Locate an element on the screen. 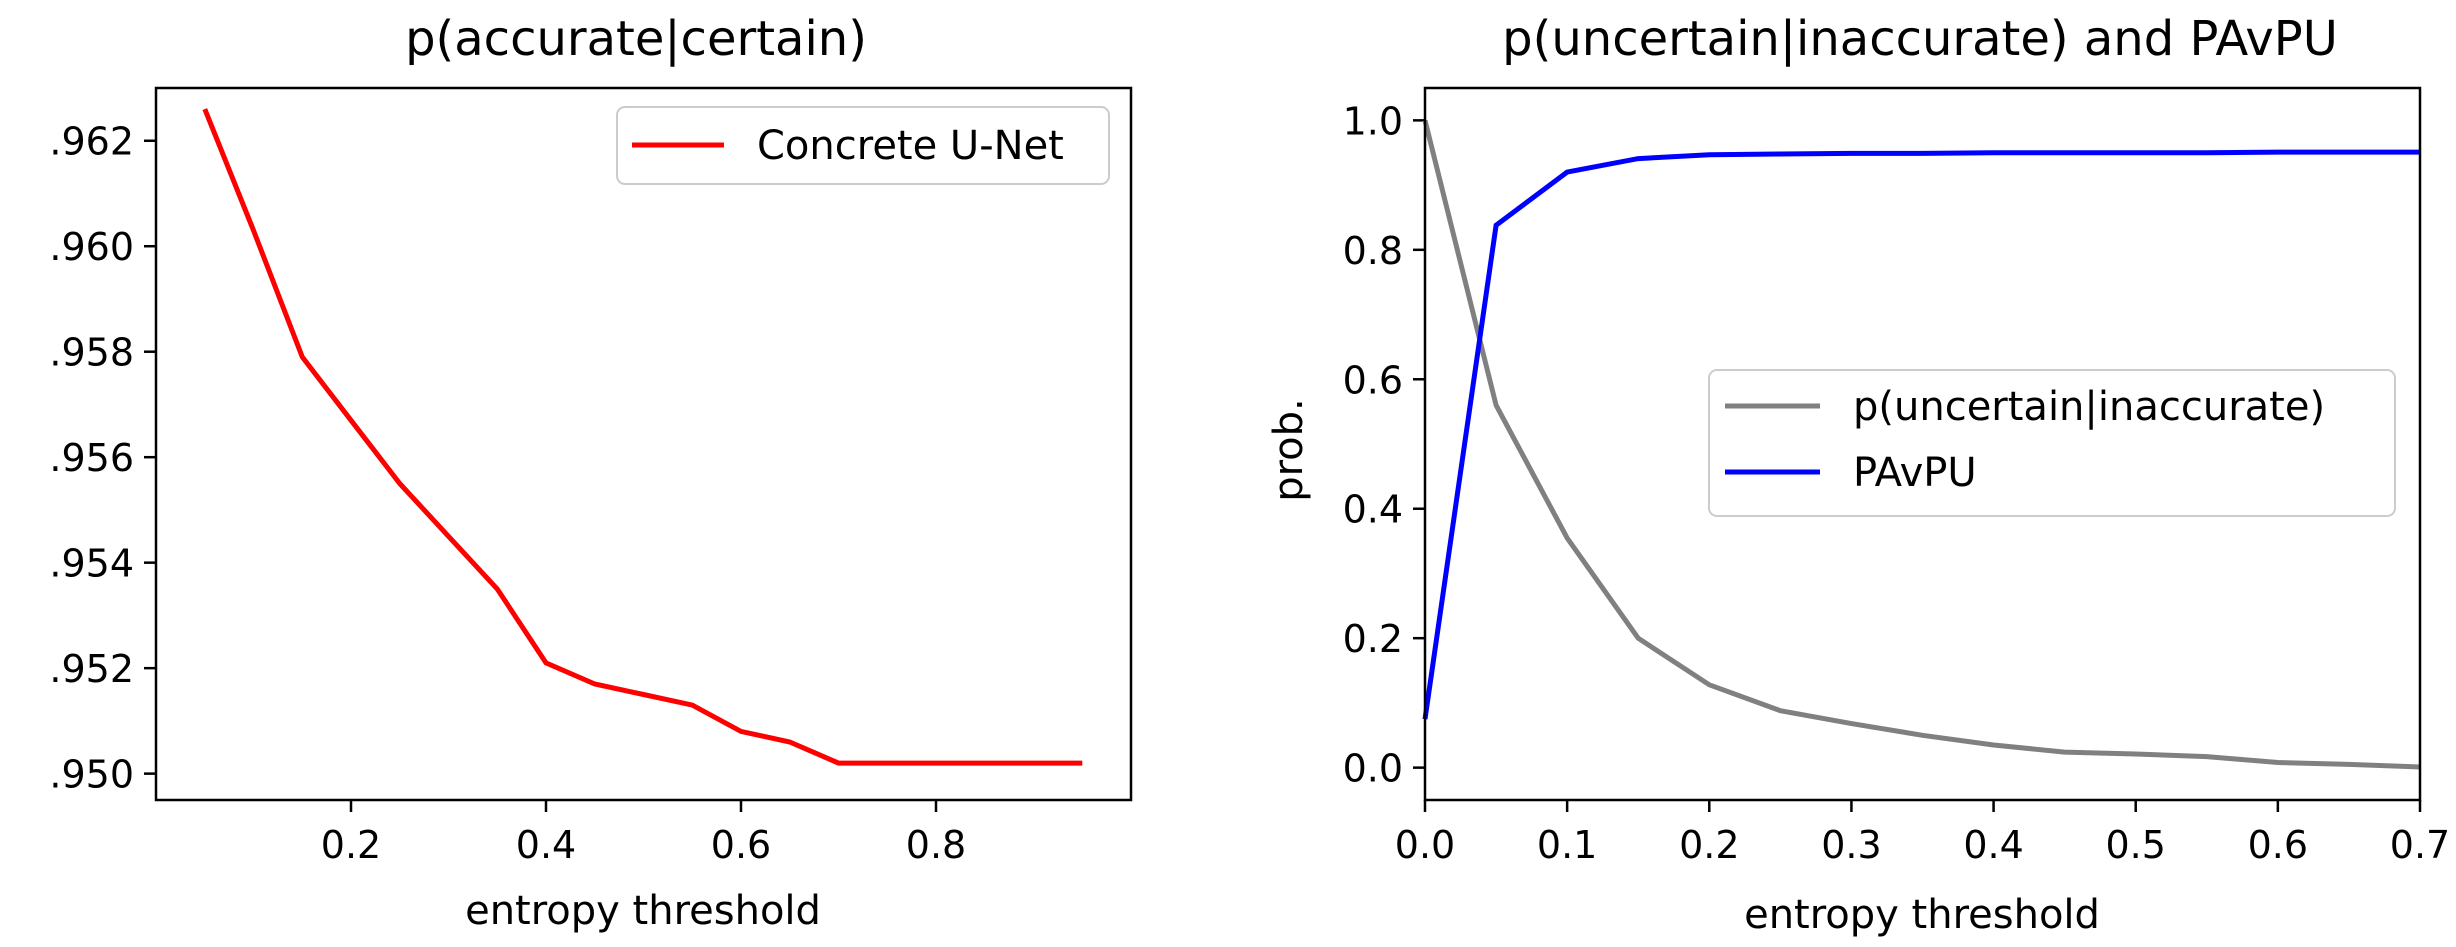  left-chart-xlabel: entropy threshold is located at coordinates (643, 911).